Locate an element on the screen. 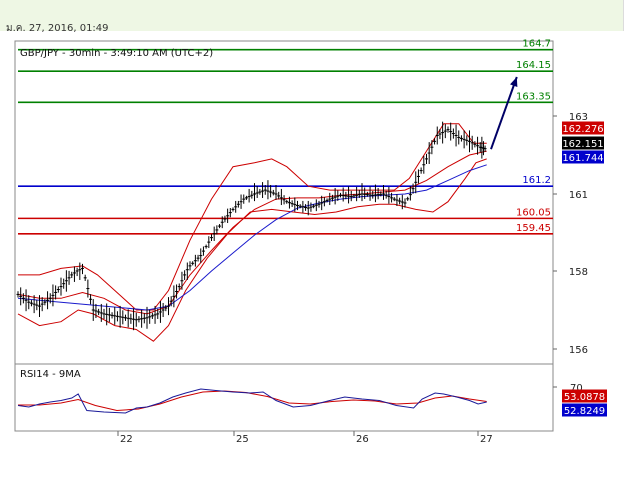 This screenshot has width=625, height=486. level-label: 163.35 is located at coordinates (533, 96).